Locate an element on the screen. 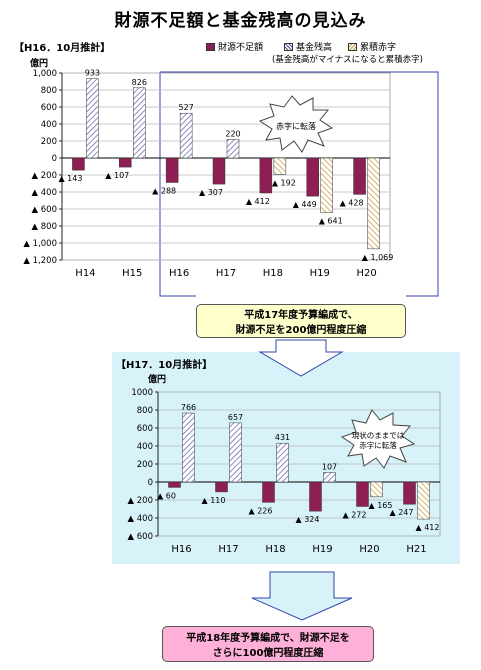  chart2-ytick-label: 200 is located at coordinates (145, 465).